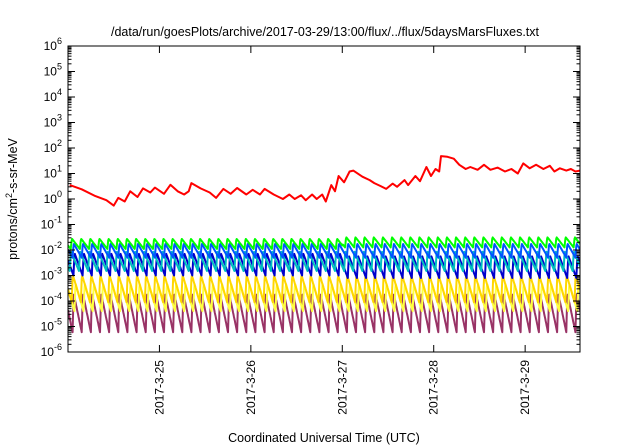 The height and width of the screenshot is (448, 640). I want to click on y-tick-label: 10³, so click(53, 121).